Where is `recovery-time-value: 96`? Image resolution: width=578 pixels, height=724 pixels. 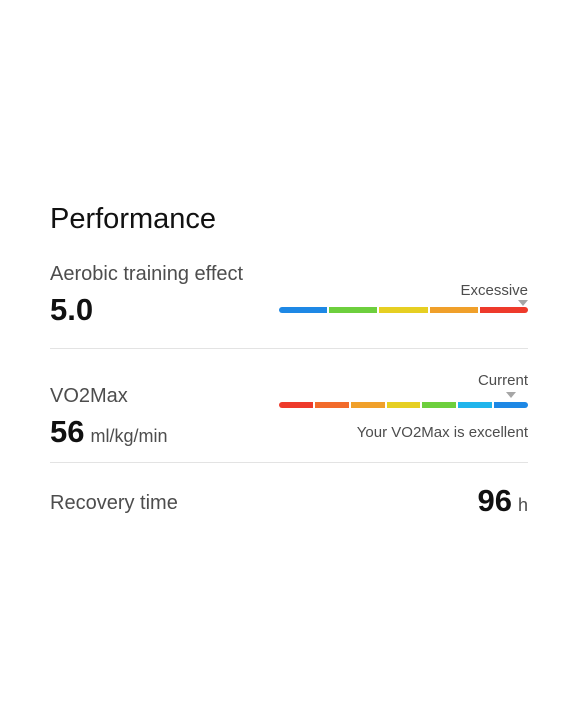 recovery-time-value: 96 is located at coordinates (494, 500).